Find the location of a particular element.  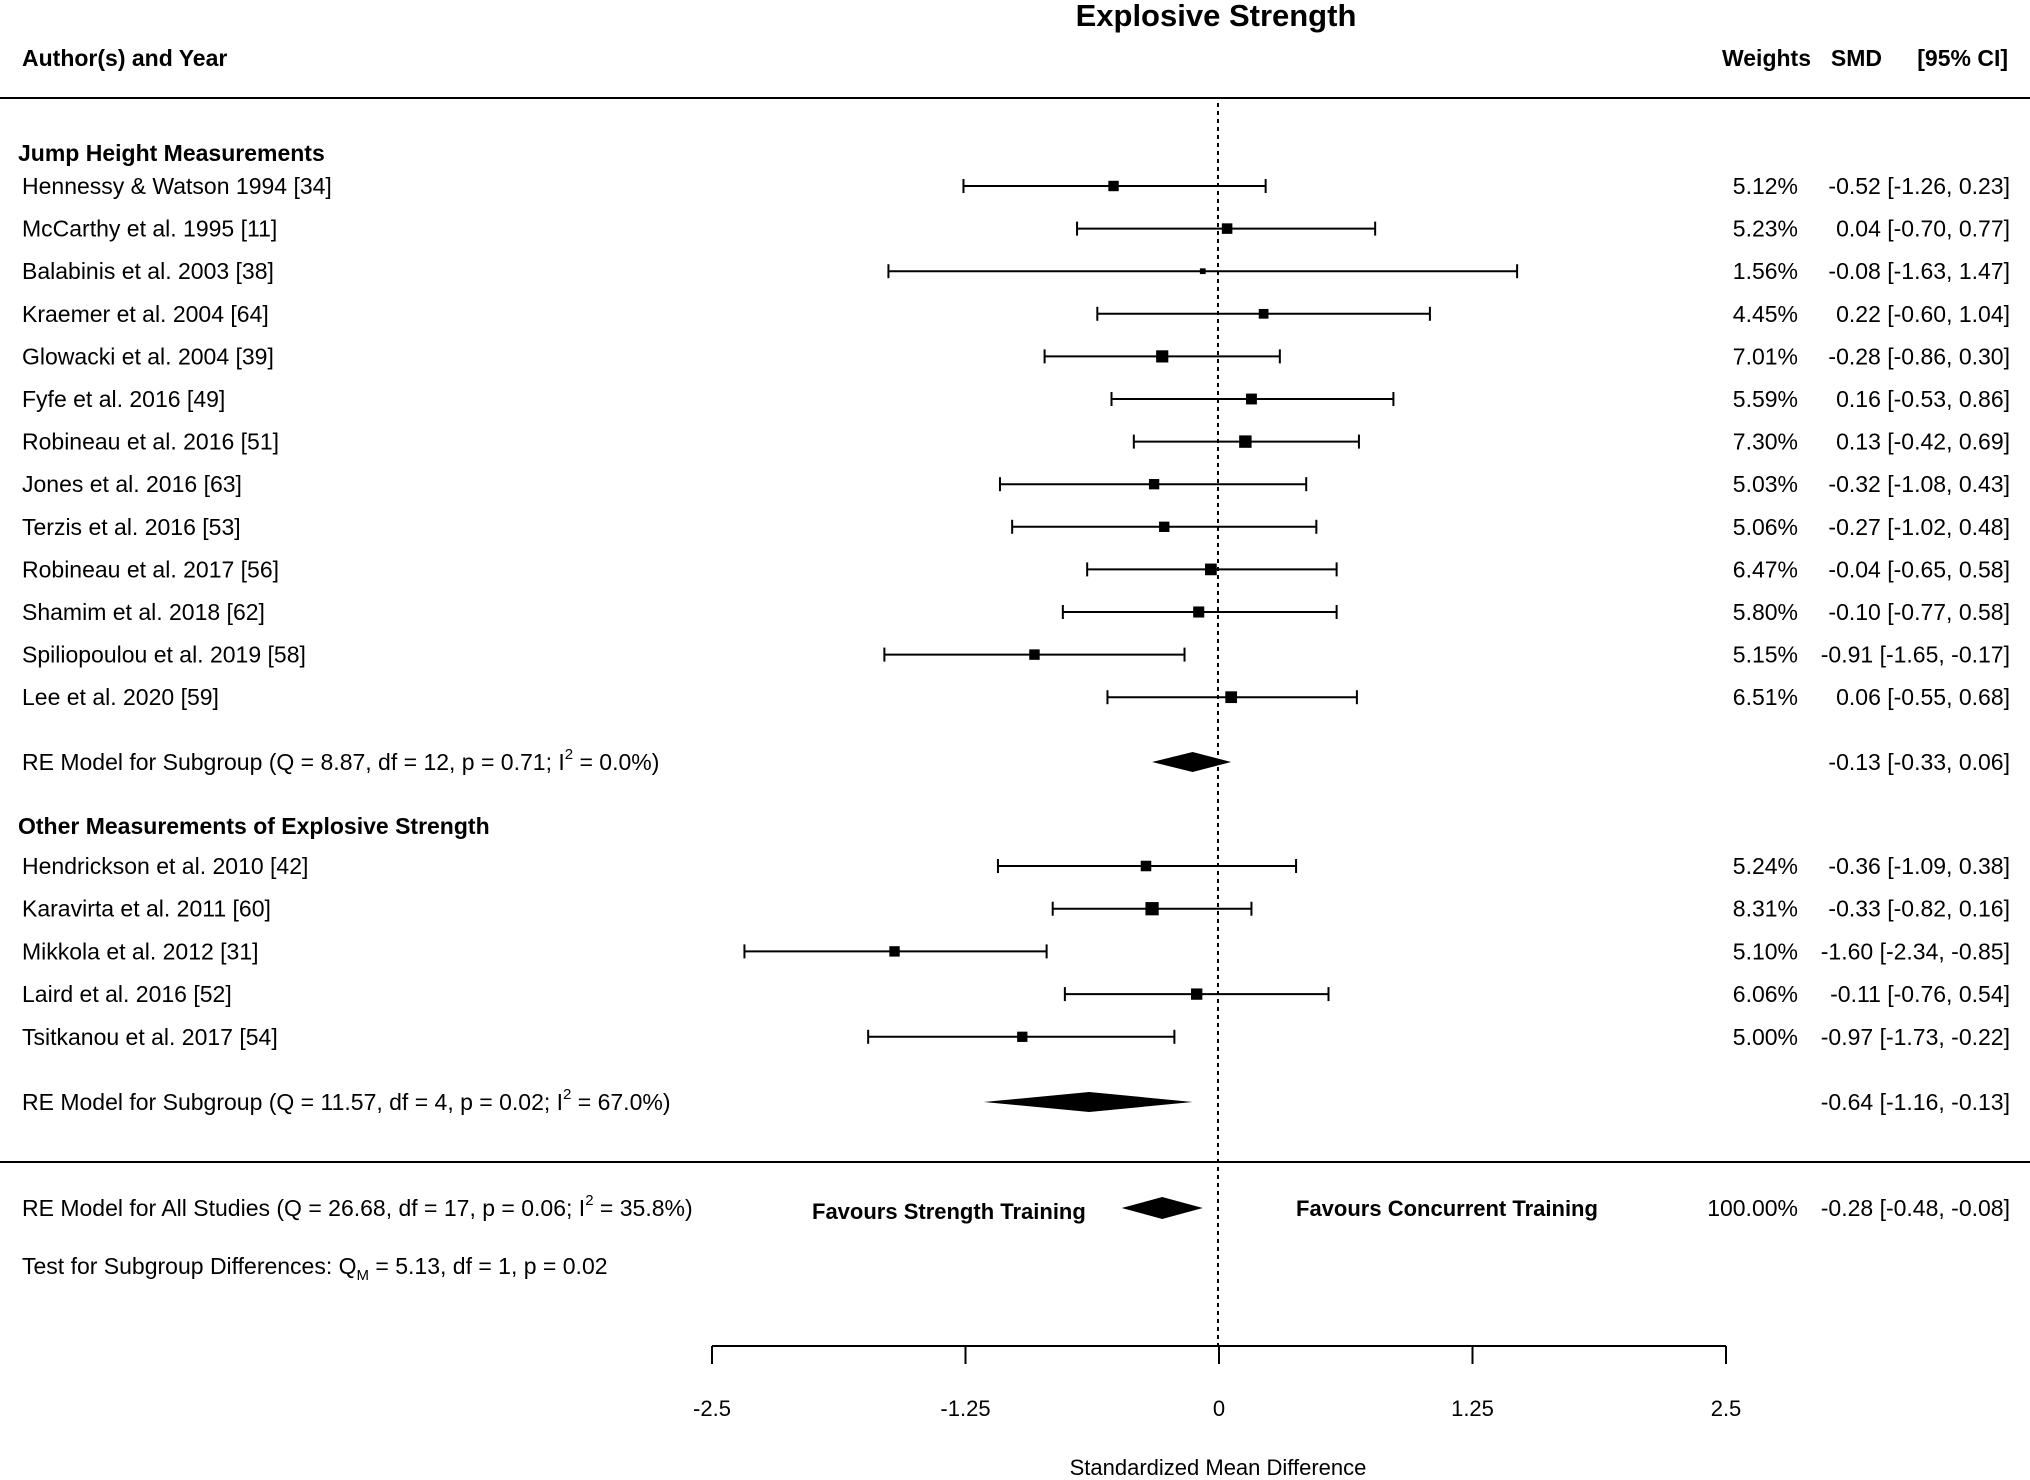

study-smd-ci: -0.10 [-0.77, 0.58] is located at coordinates (1919, 612).